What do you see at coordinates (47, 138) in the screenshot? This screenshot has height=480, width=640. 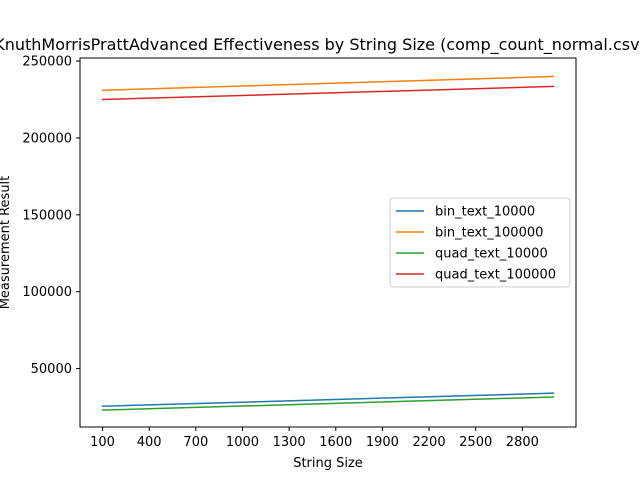 I see `y-tick-label: 200000` at bounding box center [47, 138].